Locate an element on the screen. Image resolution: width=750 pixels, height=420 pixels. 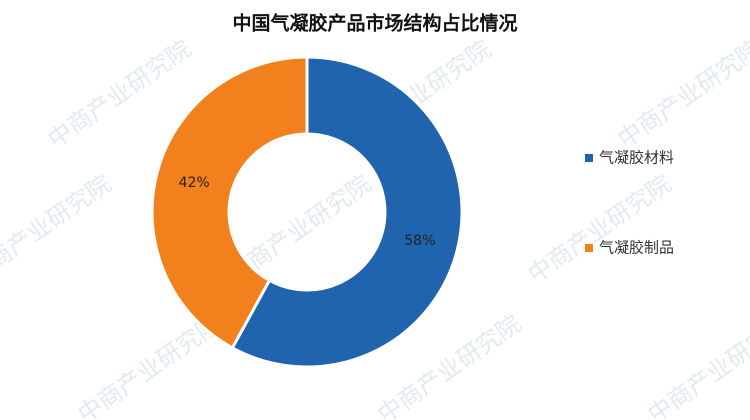
donut-slice is located at coordinates (229, 202).